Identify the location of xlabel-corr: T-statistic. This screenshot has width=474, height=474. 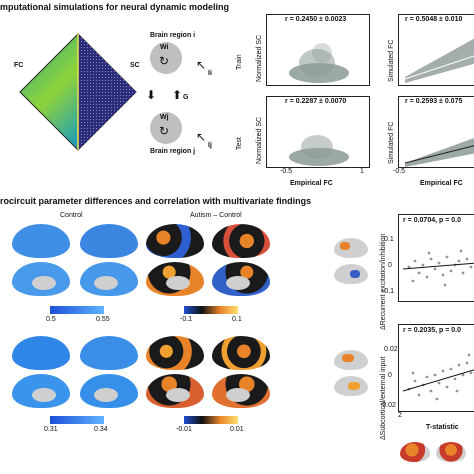
(442, 427).